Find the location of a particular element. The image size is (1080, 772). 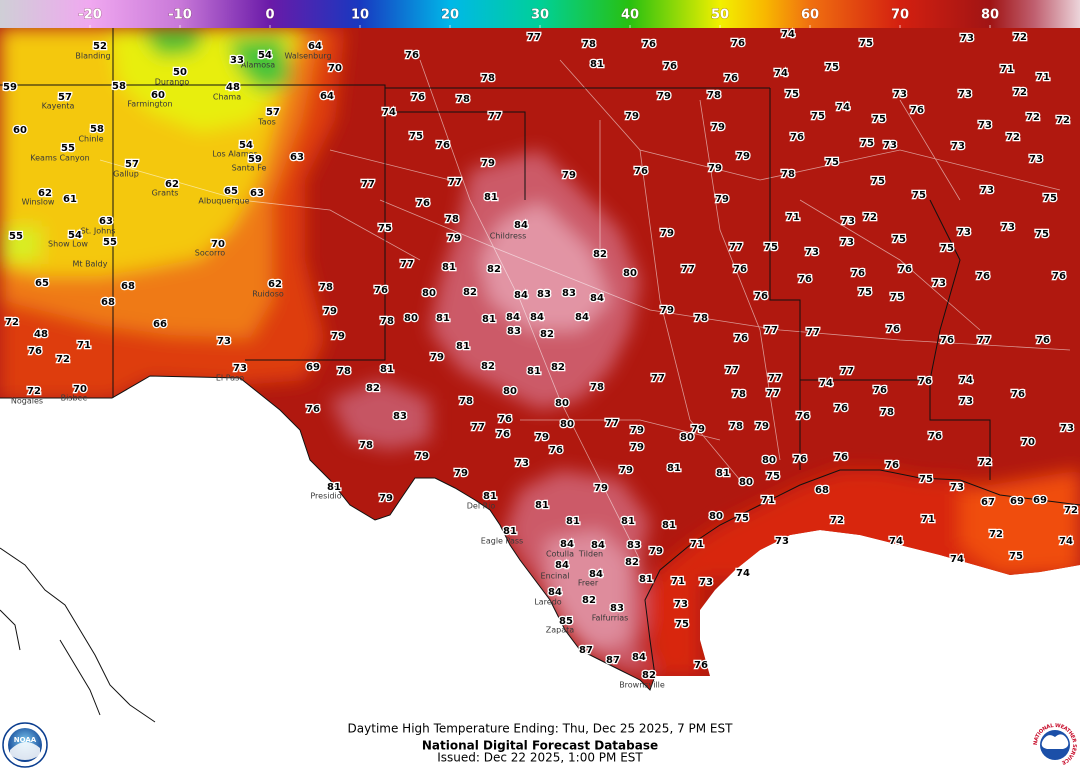

temperature-label: 68 is located at coordinates (128, 286).